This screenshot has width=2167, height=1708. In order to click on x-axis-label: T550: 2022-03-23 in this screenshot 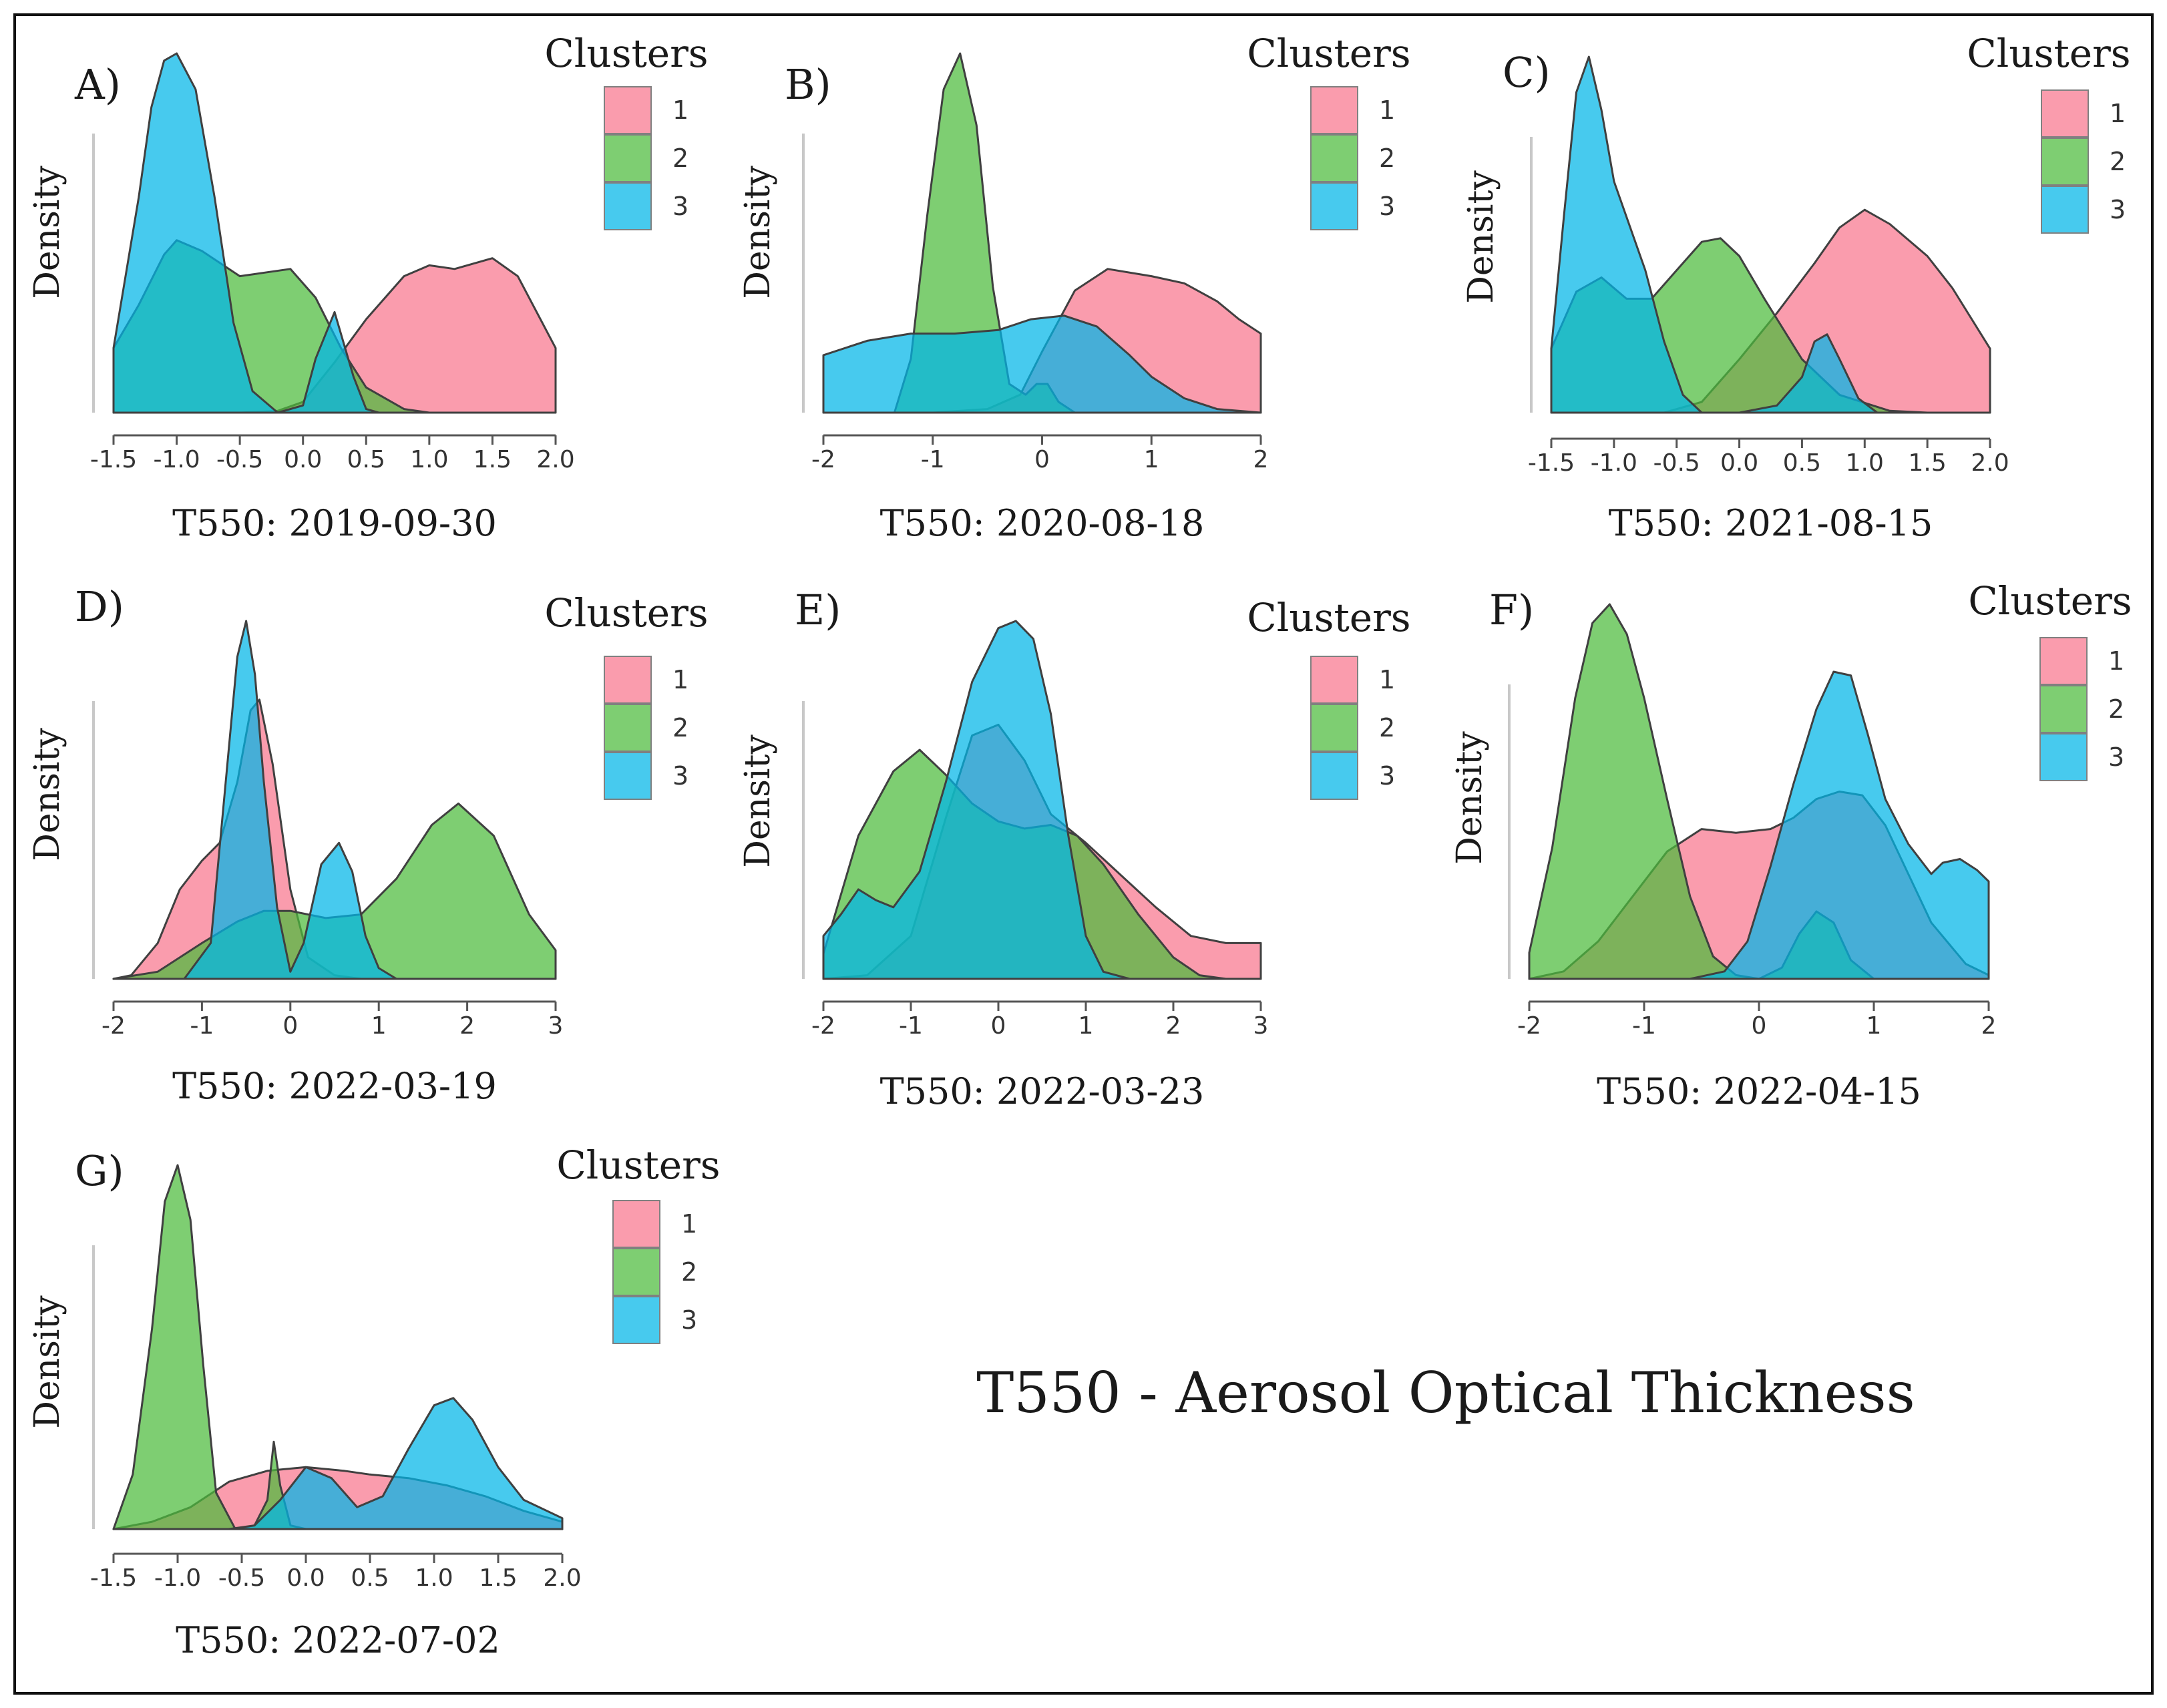, I will do `click(1042, 1091)`.